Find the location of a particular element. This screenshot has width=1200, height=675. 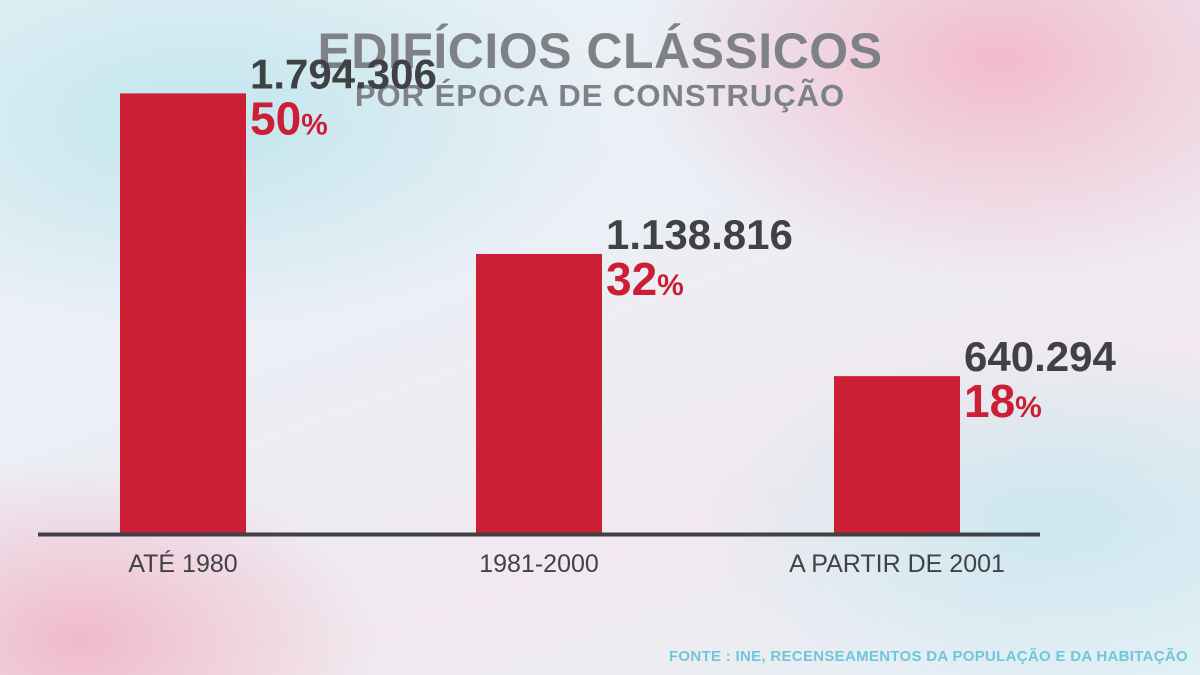

percent-label-1: 32% is located at coordinates (645, 279).